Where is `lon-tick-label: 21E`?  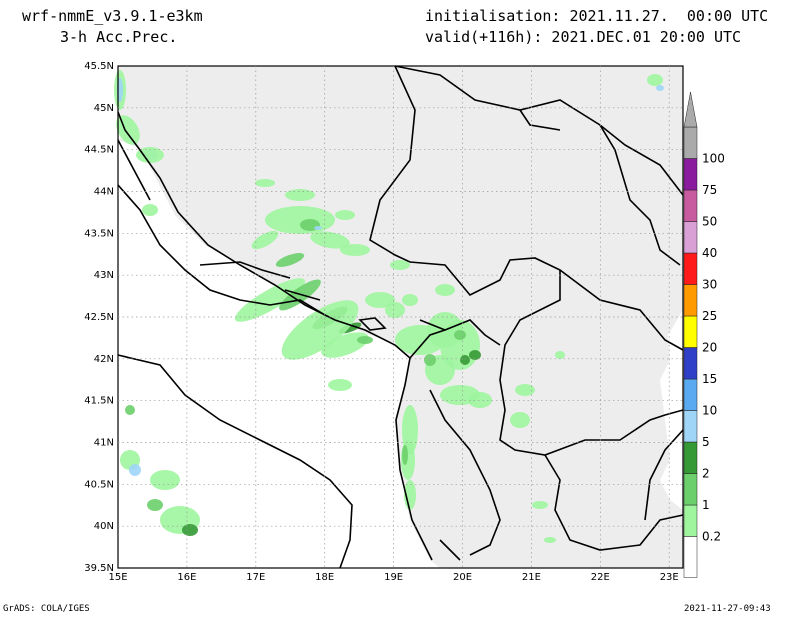 lon-tick-label: 21E is located at coordinates (531, 577).